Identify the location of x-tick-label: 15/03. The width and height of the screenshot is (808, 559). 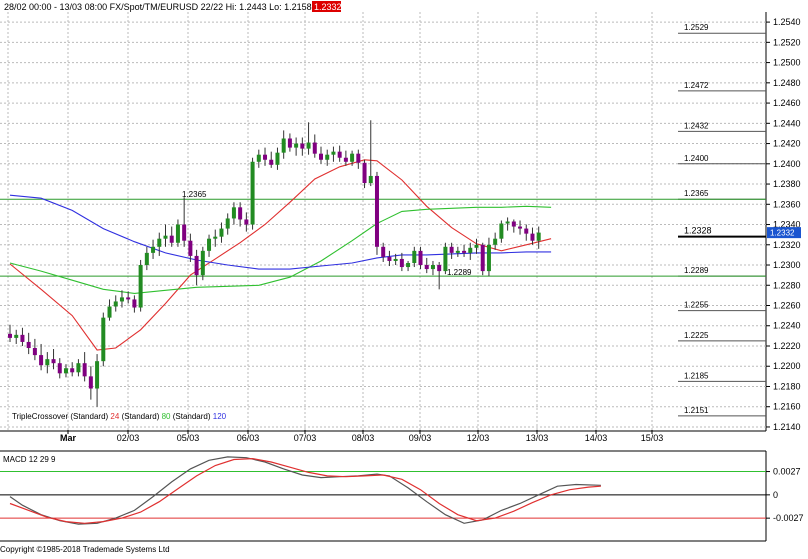
(652, 438).